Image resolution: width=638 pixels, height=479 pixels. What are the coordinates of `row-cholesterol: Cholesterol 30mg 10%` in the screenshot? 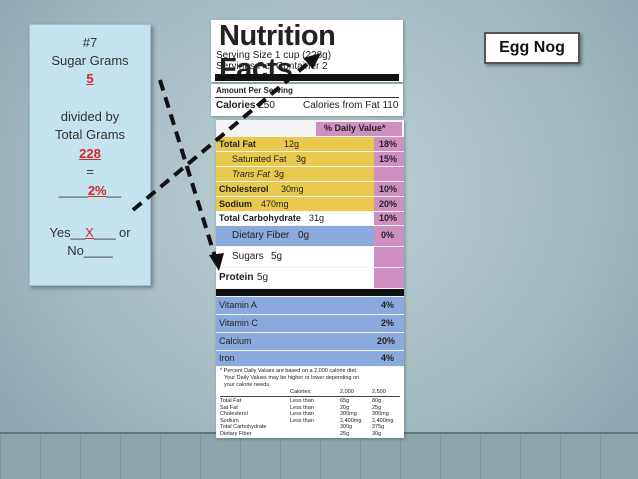 It's located at (310, 189).